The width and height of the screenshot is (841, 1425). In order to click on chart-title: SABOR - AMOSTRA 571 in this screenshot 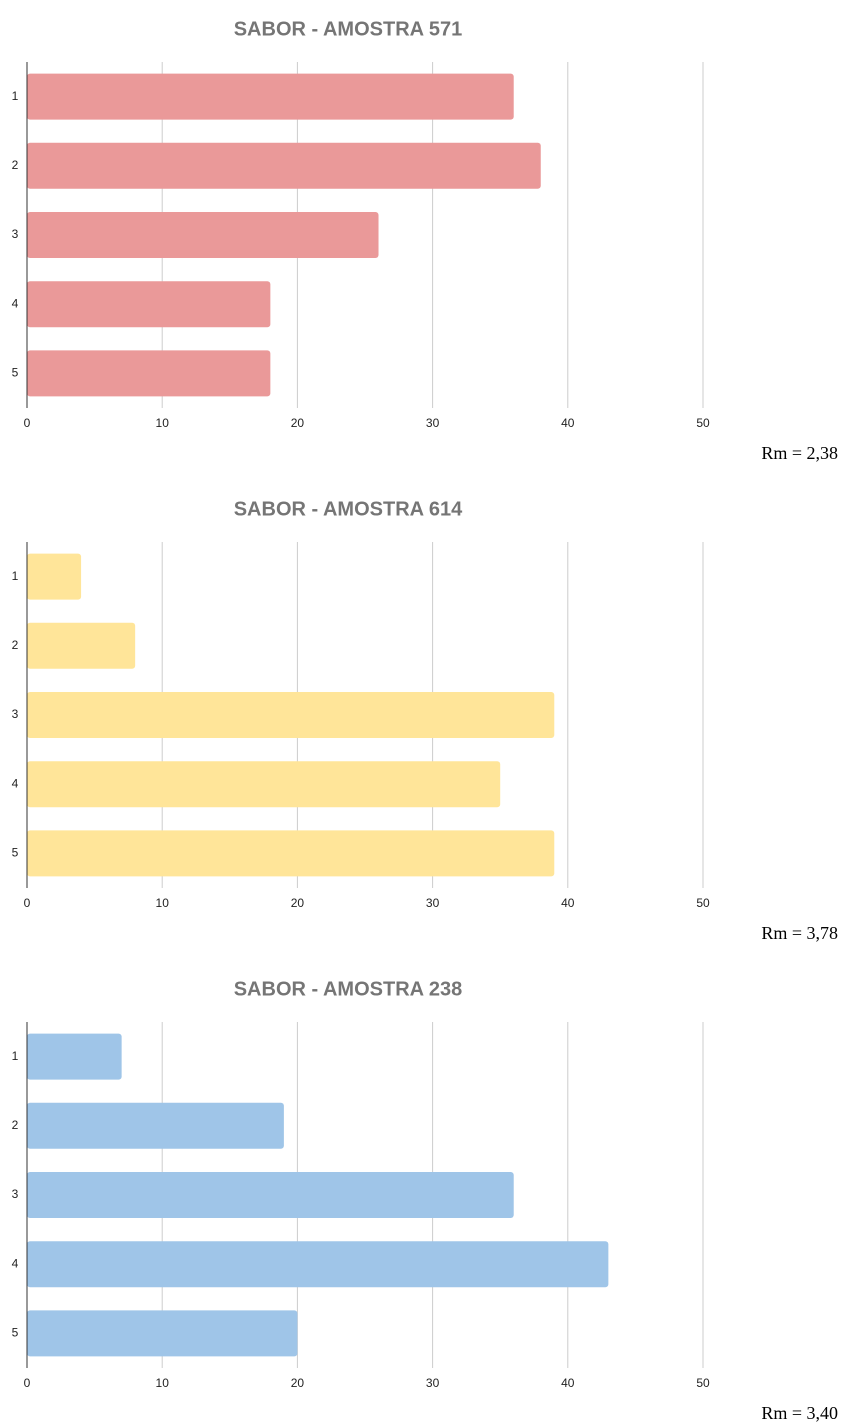, I will do `click(348, 29)`.